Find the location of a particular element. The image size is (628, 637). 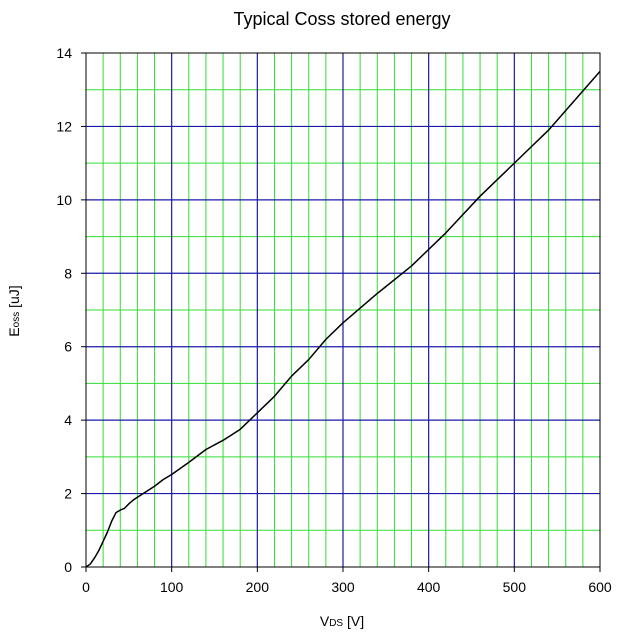

x-axis-label: VDS [V] is located at coordinates (342, 621).